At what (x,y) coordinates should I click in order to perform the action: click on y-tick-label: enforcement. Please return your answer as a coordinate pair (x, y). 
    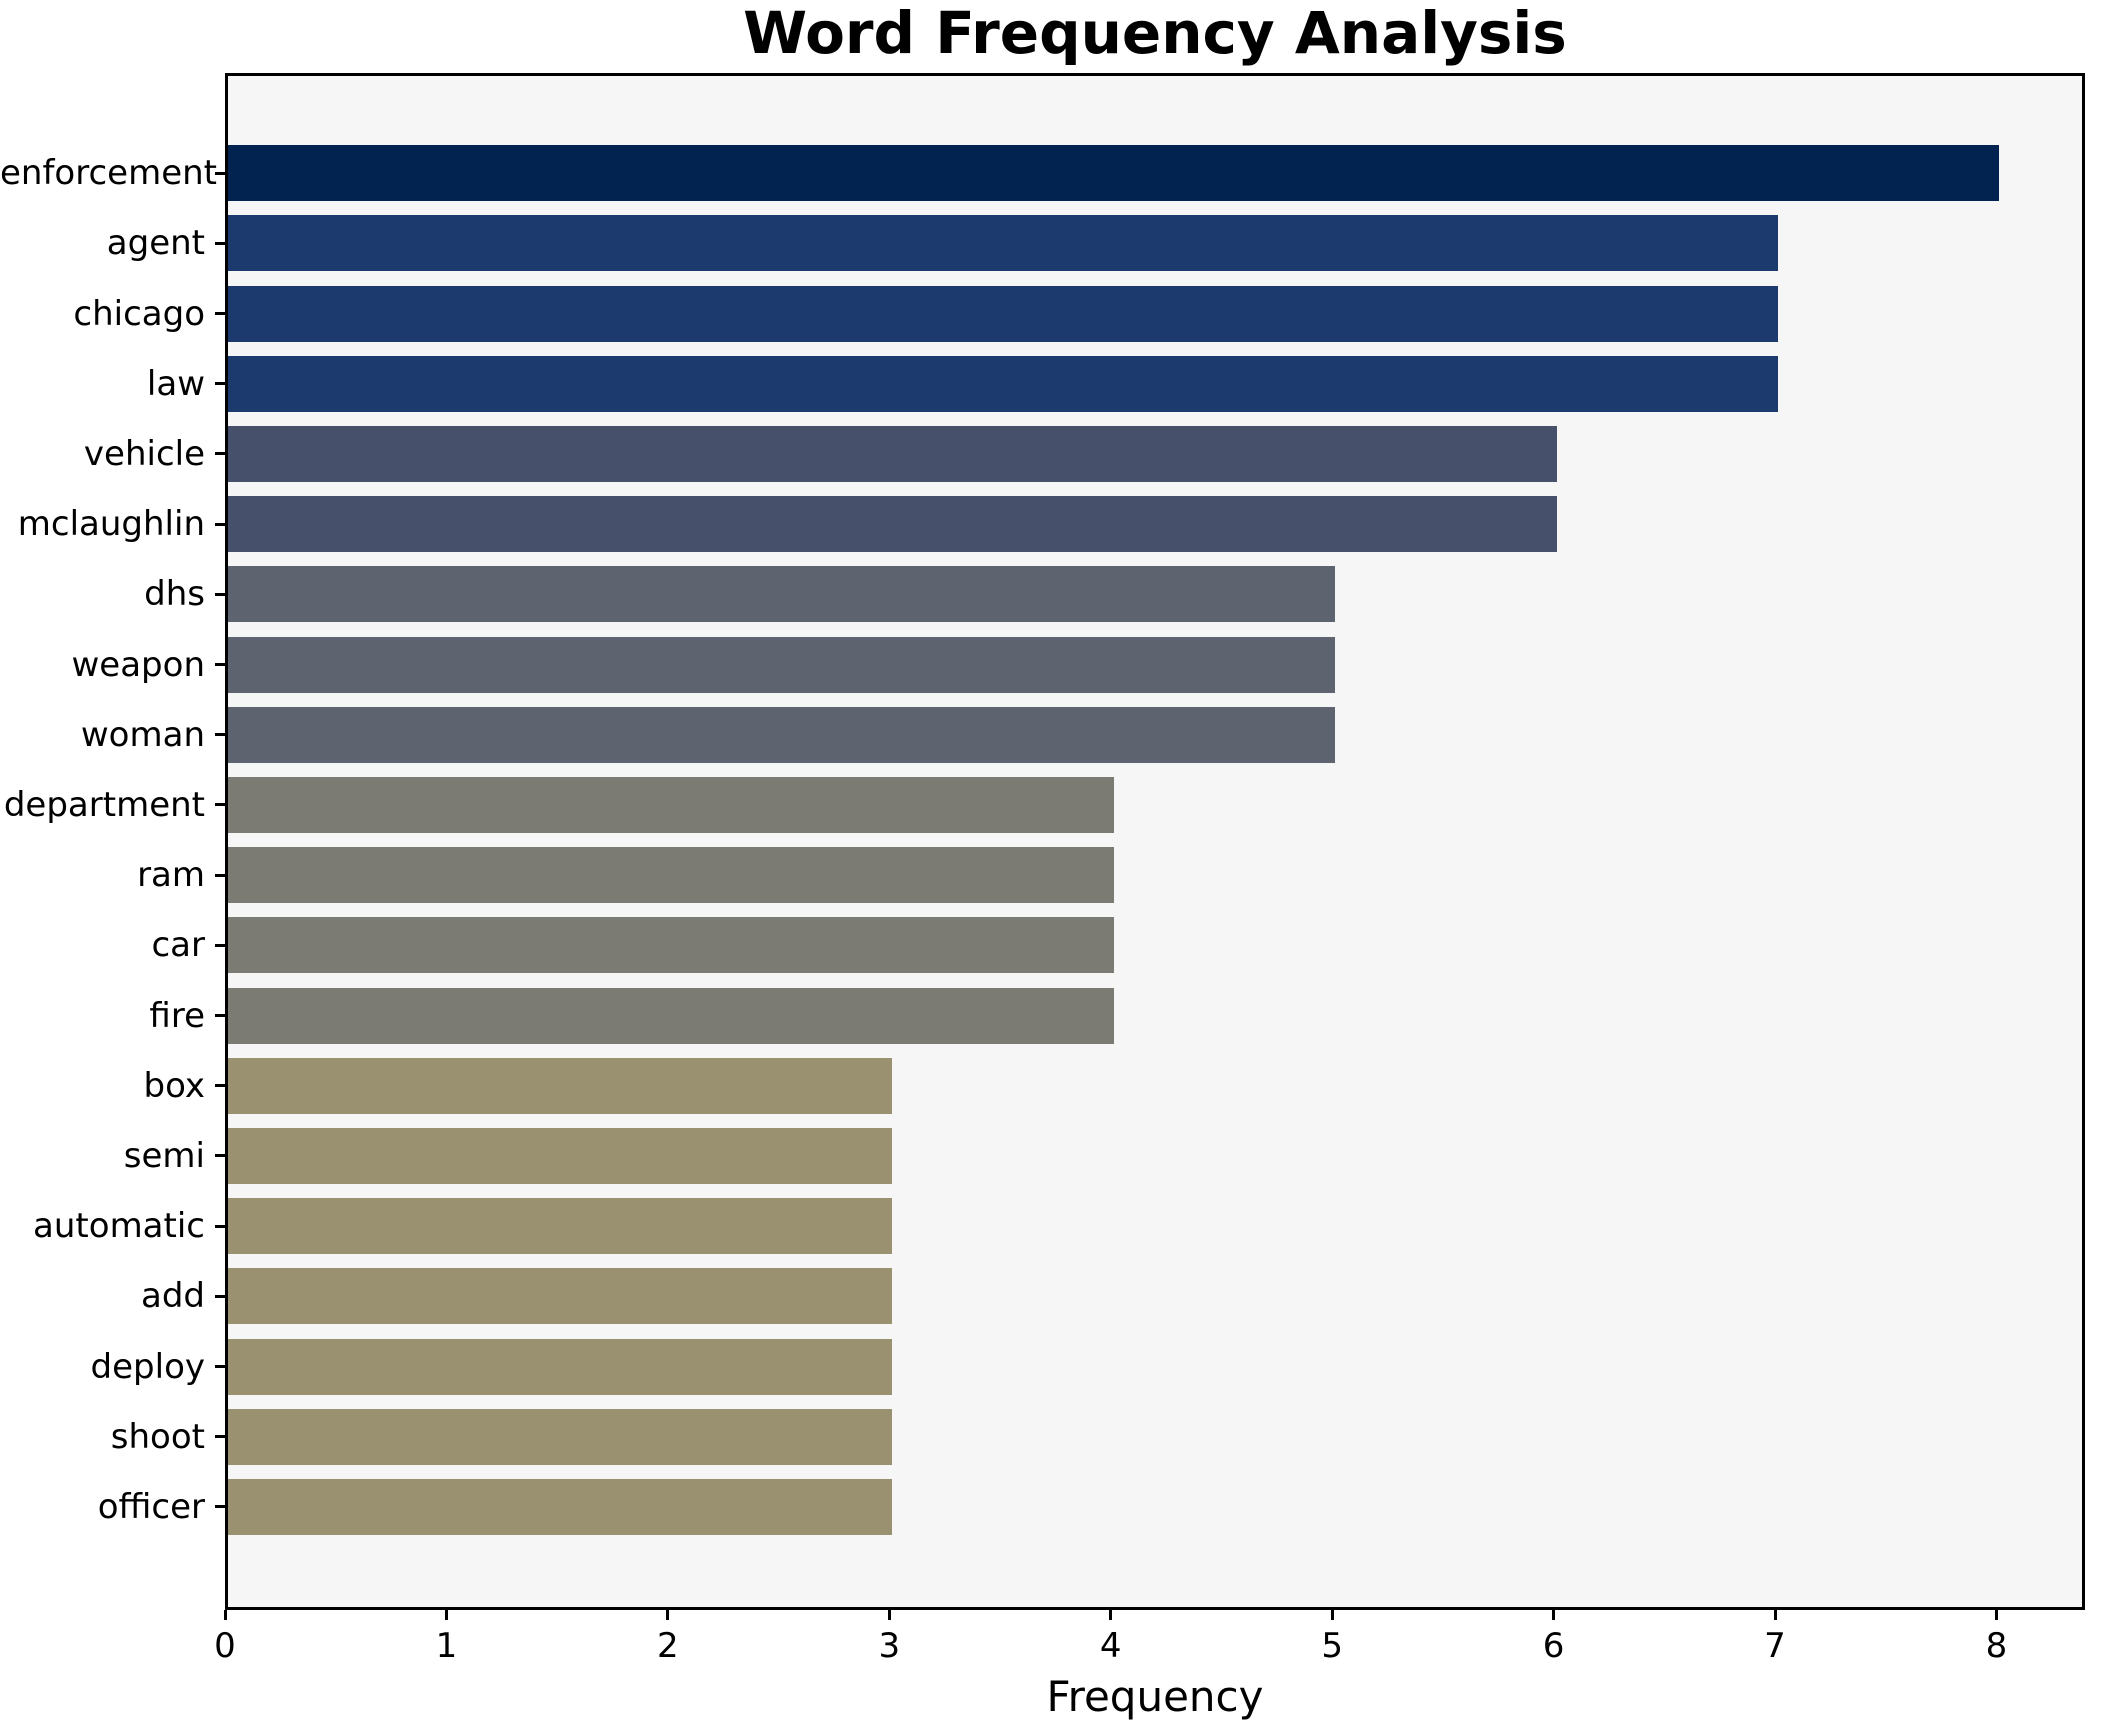
    Looking at the image, I should click on (108, 173).